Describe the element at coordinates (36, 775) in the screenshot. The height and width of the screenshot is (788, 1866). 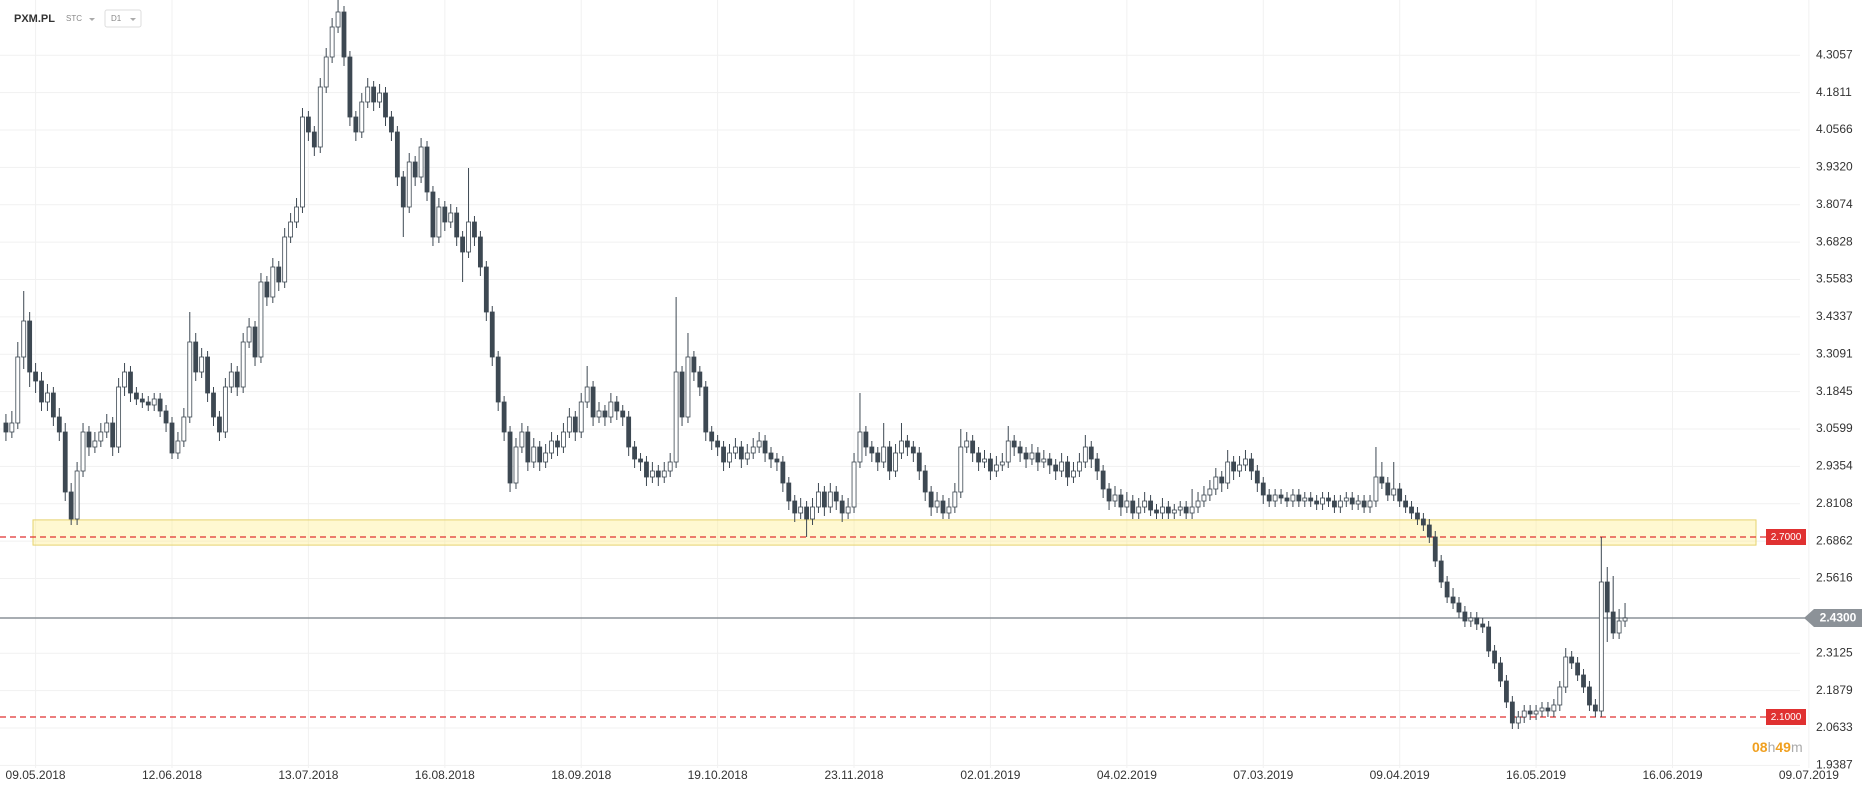
I see `x-tick-label: 09.05.2018` at that location.